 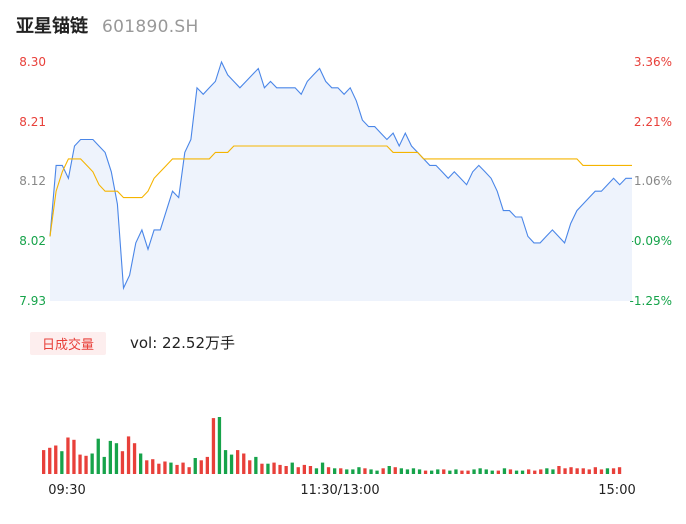 What do you see at coordinates (616, 490) in the screenshot?
I see `x-tick-label: 15:00` at bounding box center [616, 490].